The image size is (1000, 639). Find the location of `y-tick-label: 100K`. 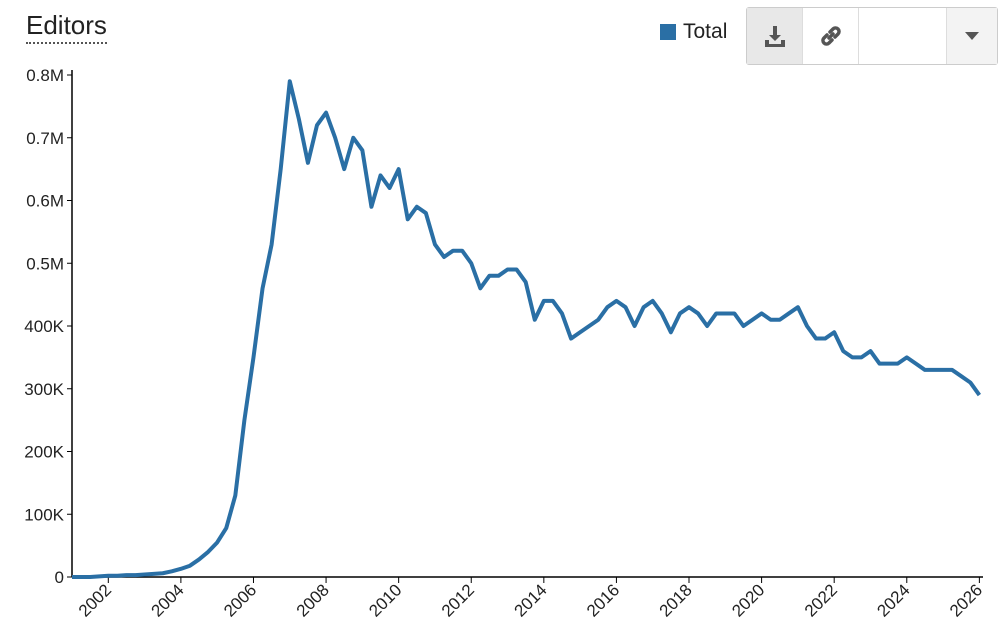

y-tick-label: 100K is located at coordinates (44, 514).